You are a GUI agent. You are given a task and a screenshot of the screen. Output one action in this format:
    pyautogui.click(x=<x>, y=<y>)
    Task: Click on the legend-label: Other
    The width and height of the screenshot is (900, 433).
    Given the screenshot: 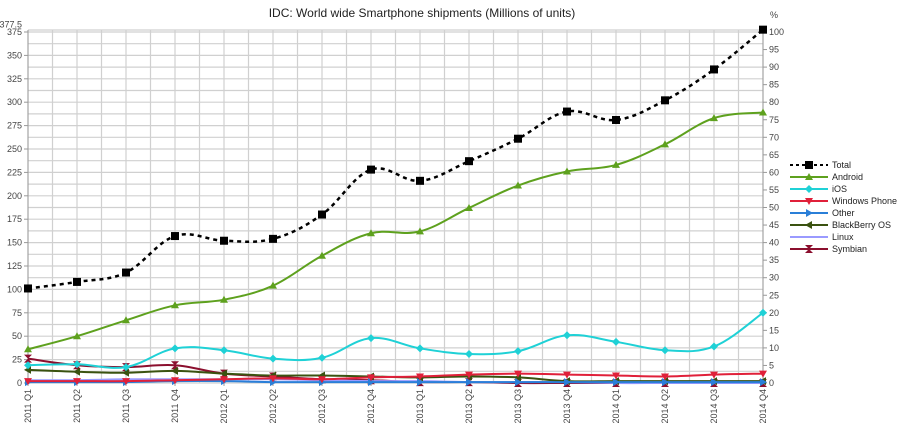 What is the action you would take?
    pyautogui.click(x=843, y=213)
    